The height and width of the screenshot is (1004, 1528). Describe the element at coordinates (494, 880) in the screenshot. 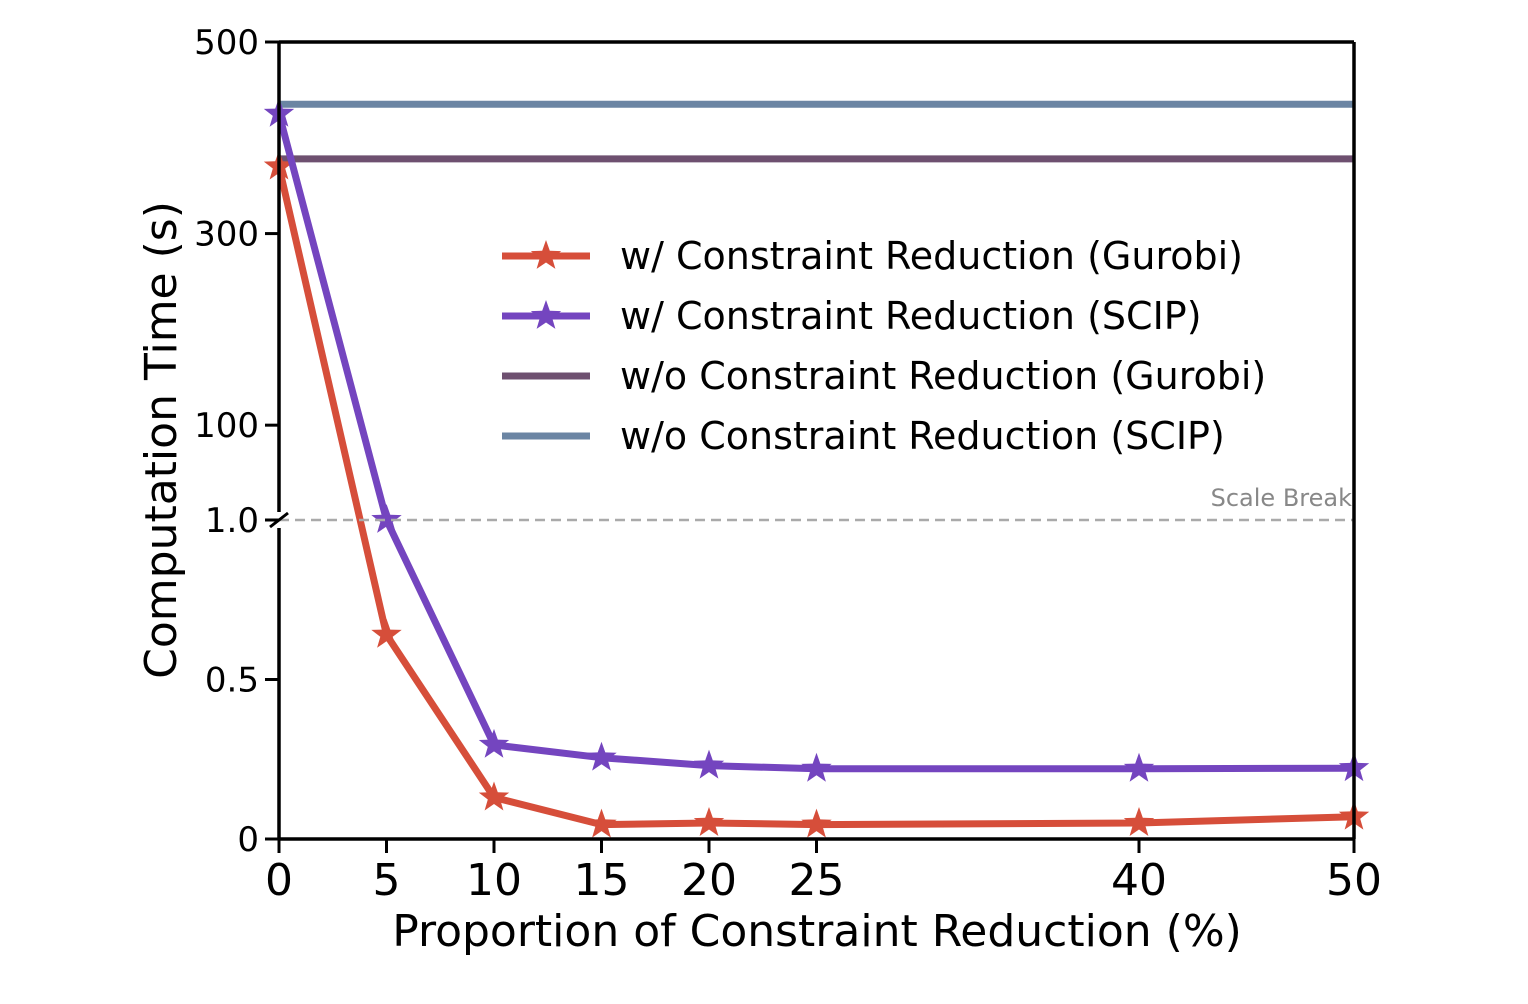

I see `x-tick-label: 10` at that location.